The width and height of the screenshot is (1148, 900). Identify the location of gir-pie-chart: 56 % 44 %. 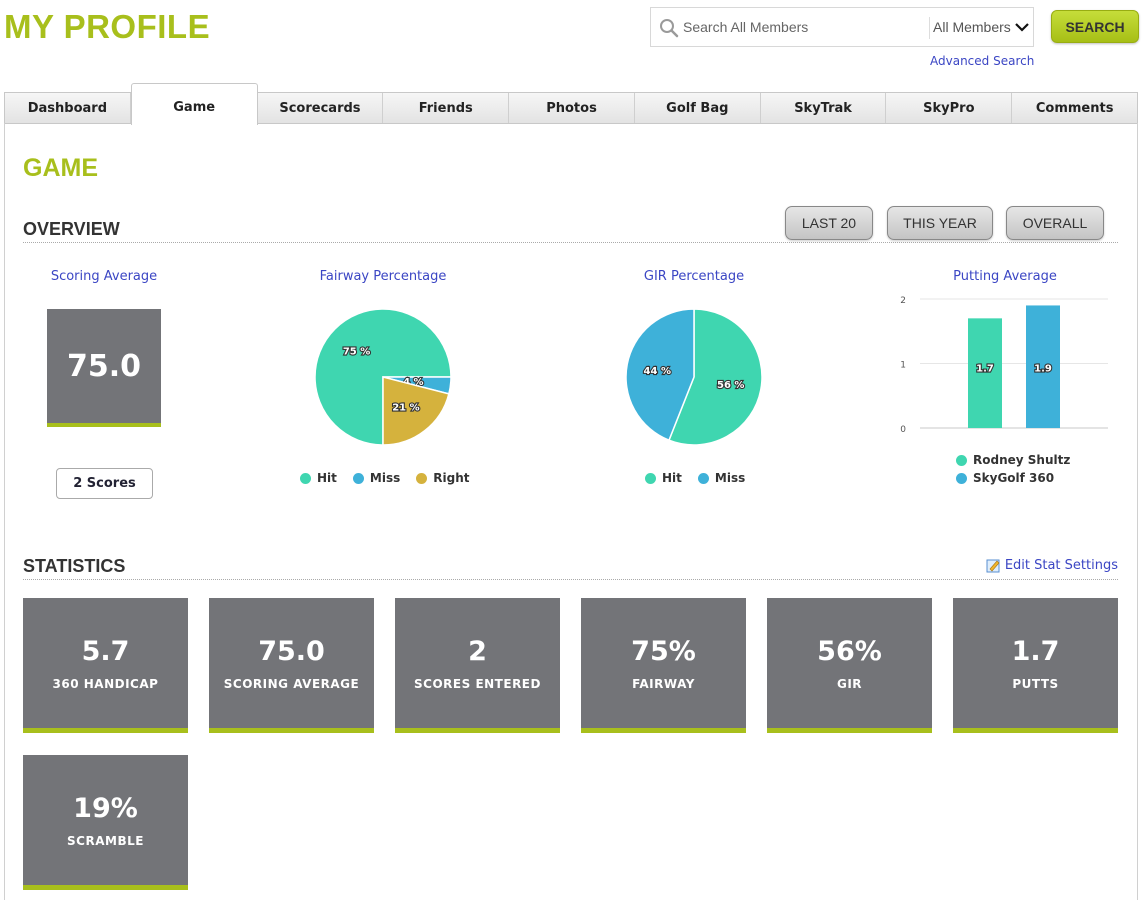
(694, 377).